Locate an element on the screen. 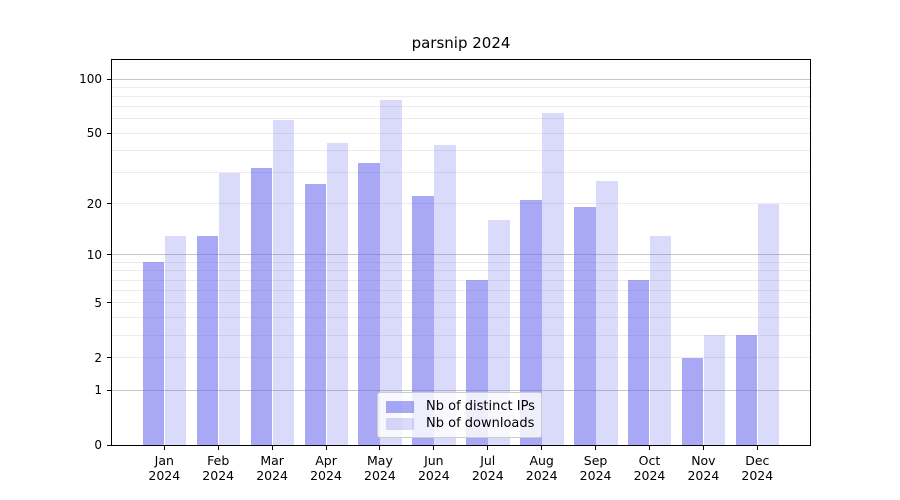 This screenshot has height=500, width=900. bar-jul-downloads is located at coordinates (499, 332).